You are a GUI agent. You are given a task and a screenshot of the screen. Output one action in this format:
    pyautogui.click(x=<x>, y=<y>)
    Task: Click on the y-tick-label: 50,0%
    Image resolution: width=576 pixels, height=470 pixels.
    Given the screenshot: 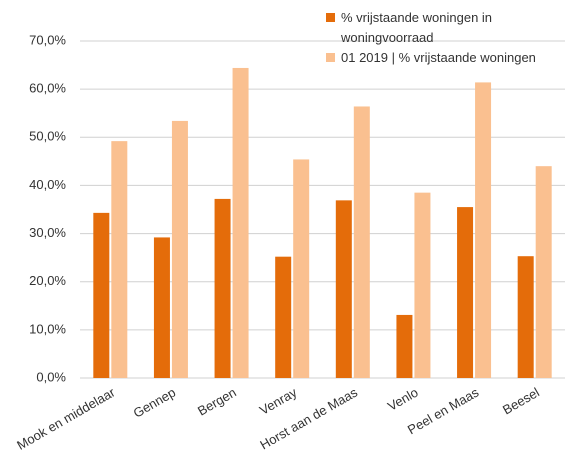 What is the action you would take?
    pyautogui.click(x=47, y=136)
    